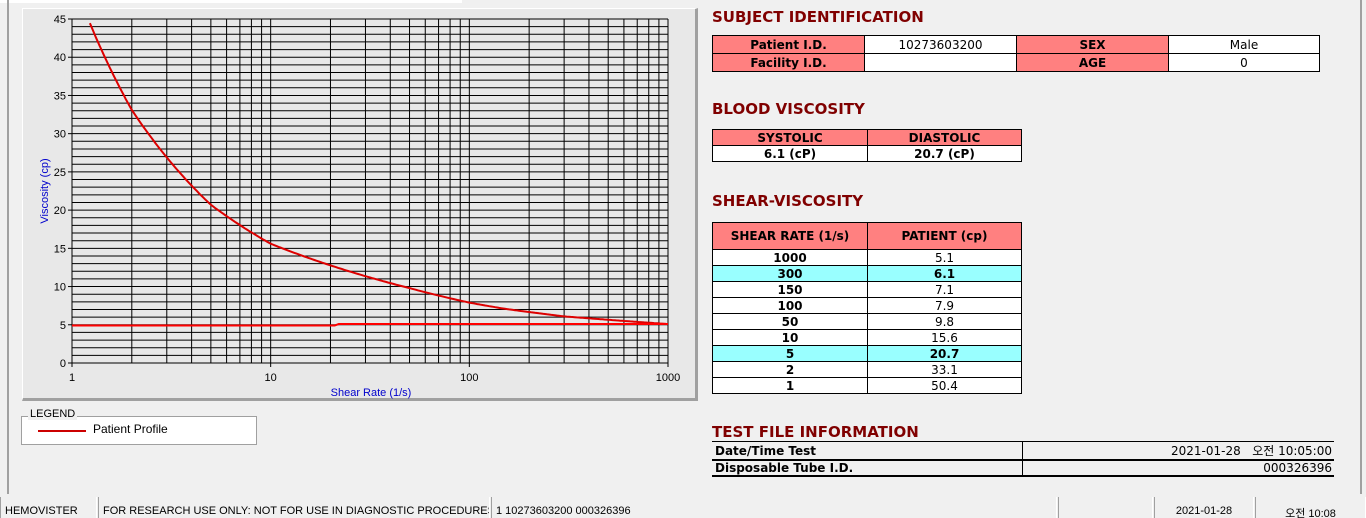 The width and height of the screenshot is (1366, 518). What do you see at coordinates (231, 1) in the screenshot?
I see `top-edge` at bounding box center [231, 1].